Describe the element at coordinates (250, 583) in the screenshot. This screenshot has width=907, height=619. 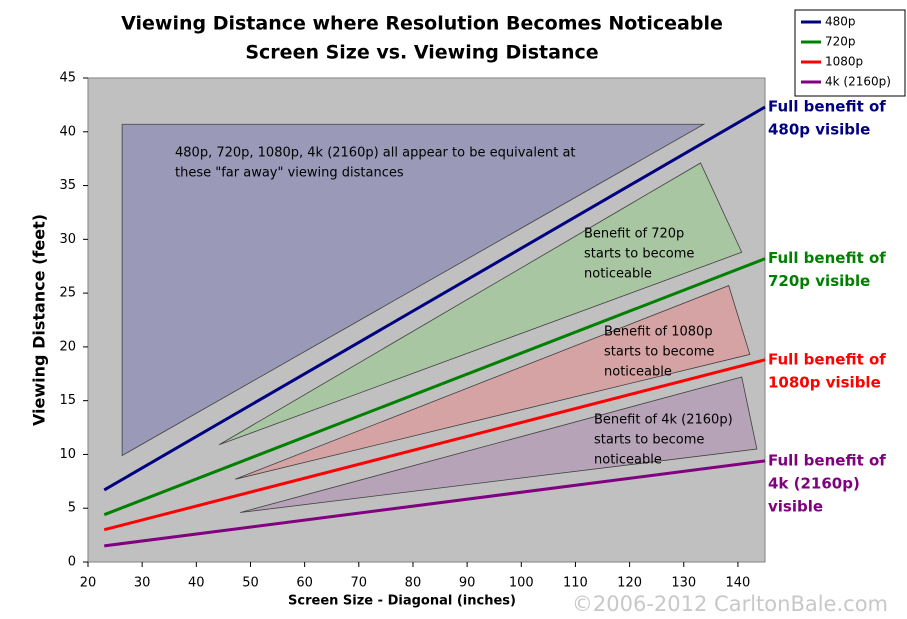
I see `x-tick-label: 50` at that location.